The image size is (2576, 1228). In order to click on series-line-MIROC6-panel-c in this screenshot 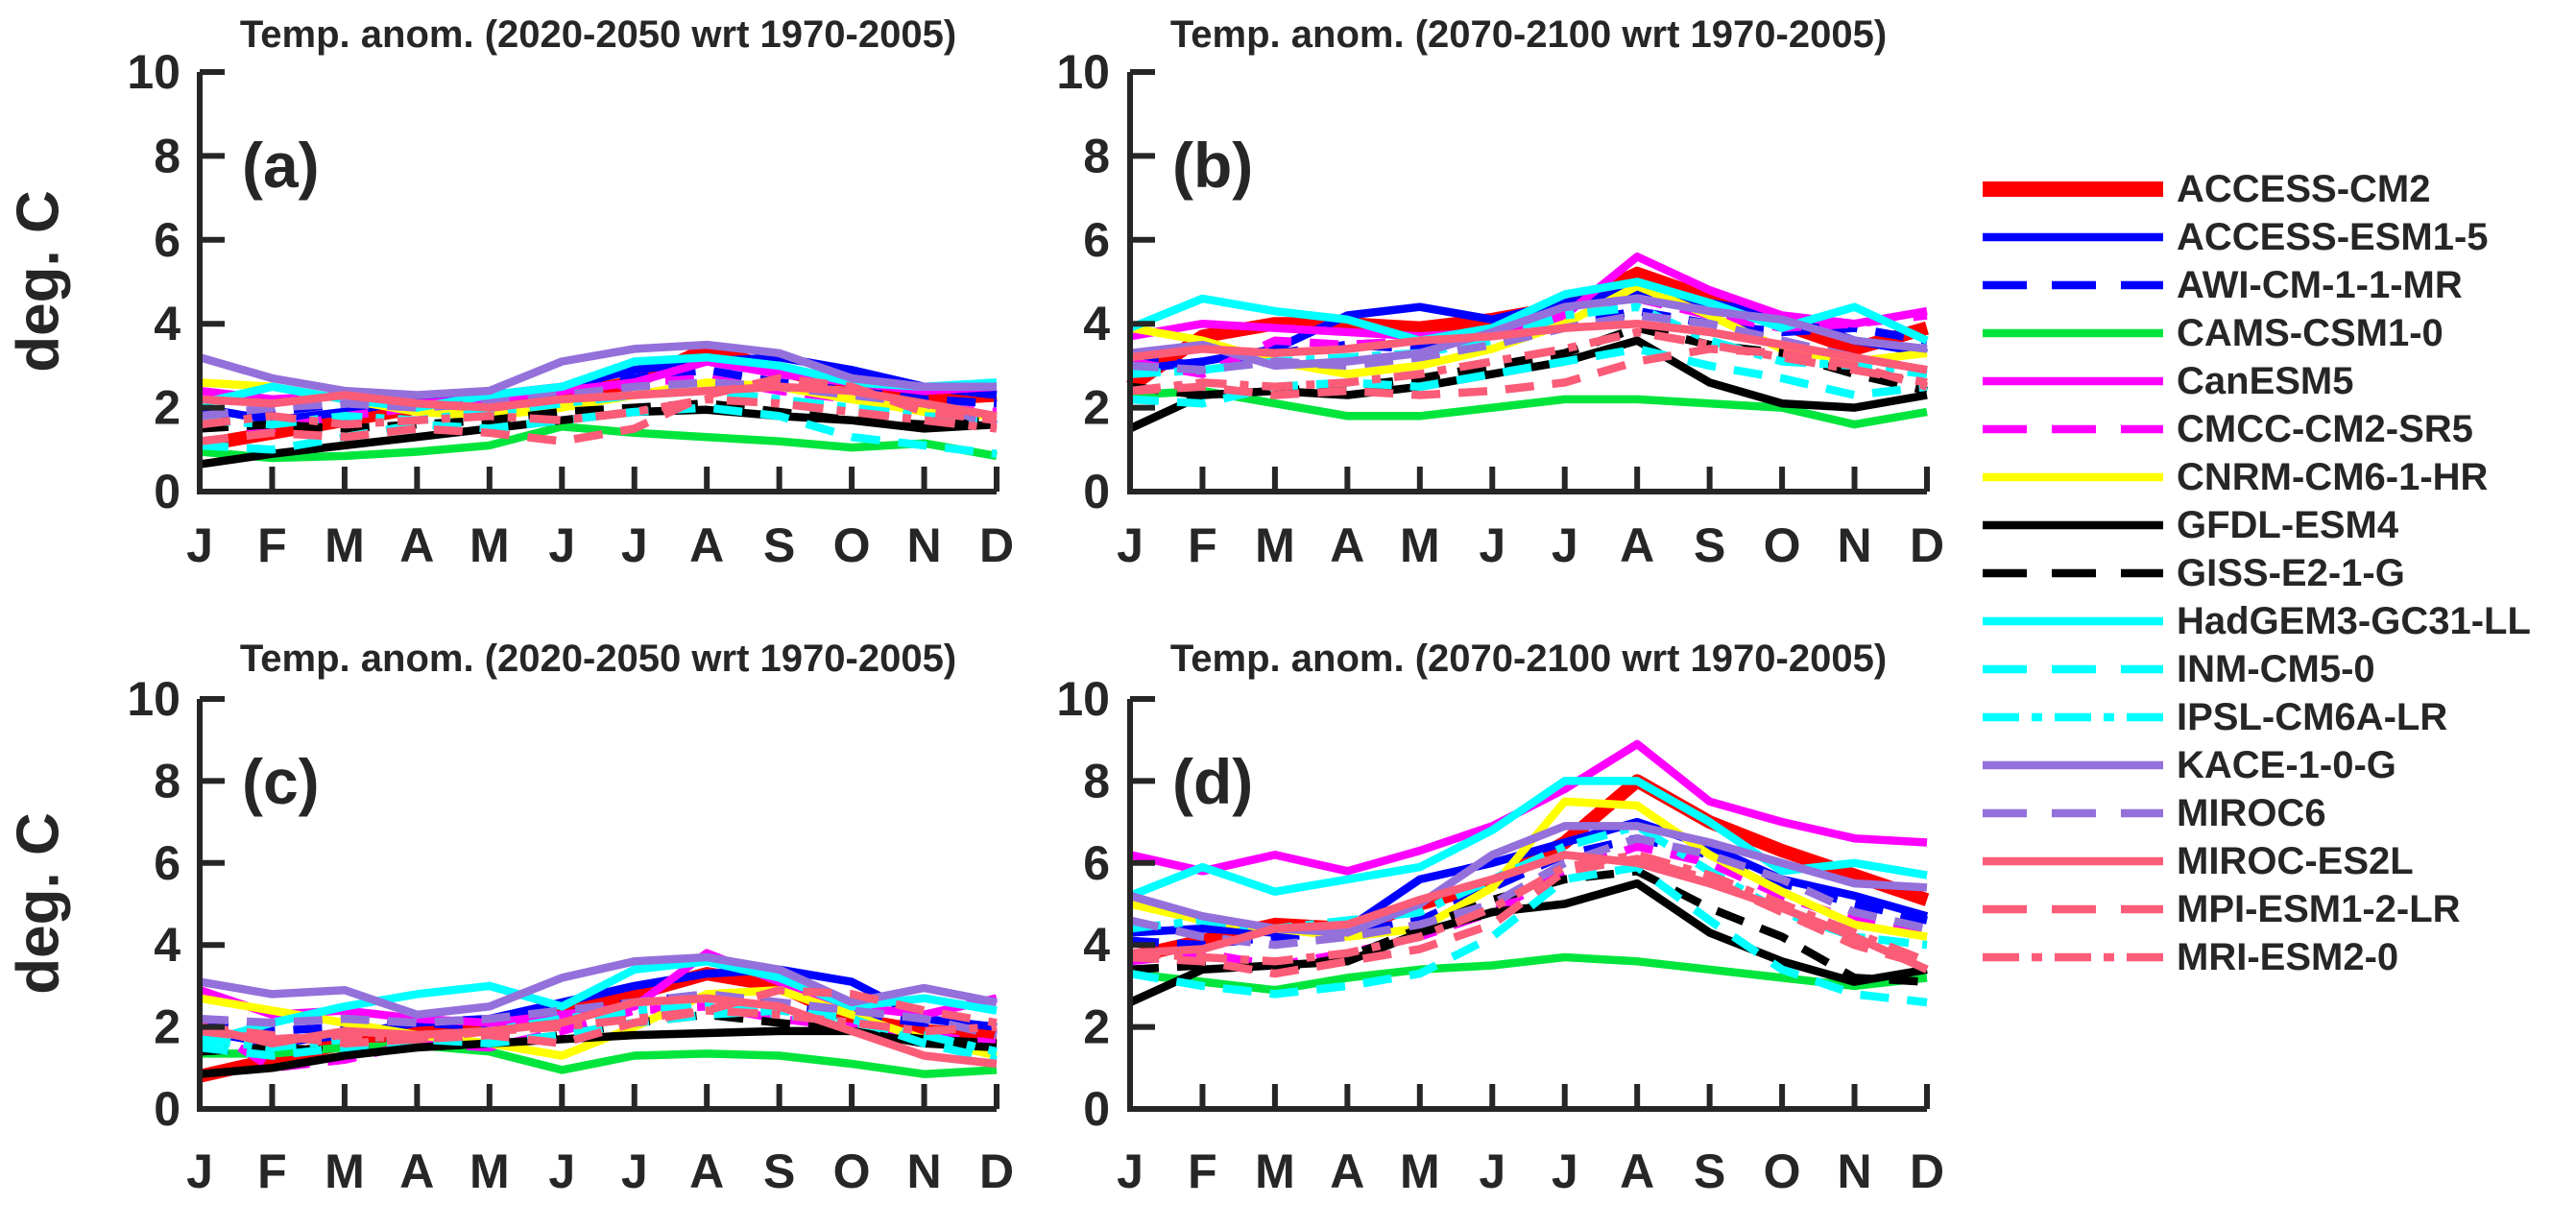, I will do `click(598, 1015)`.